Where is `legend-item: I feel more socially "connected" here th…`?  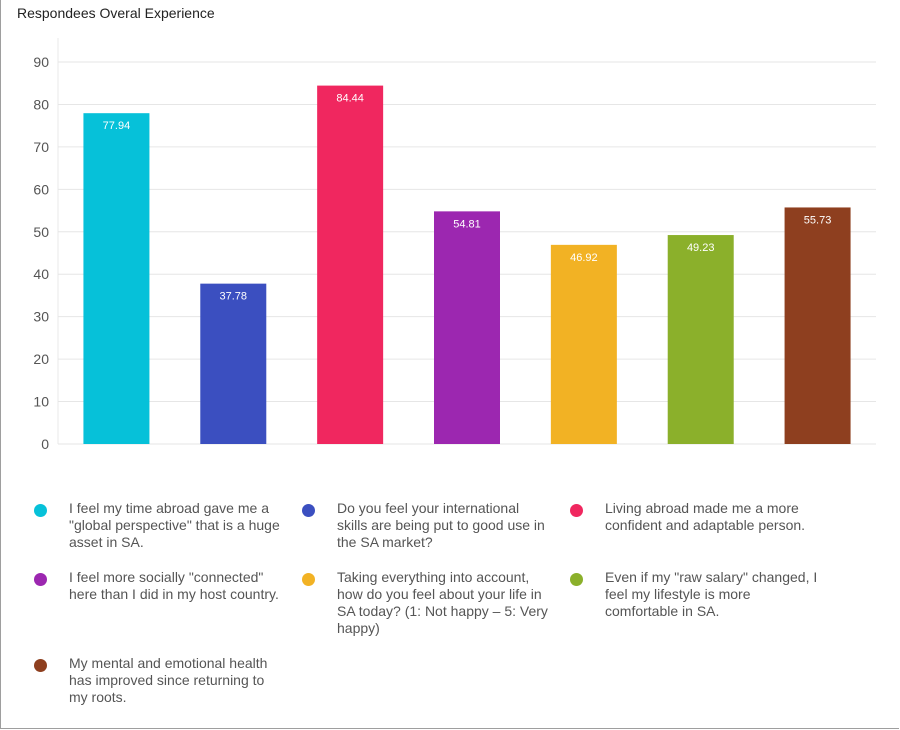 legend-item: I feel more socially "connected" here th… is located at coordinates (168, 603).